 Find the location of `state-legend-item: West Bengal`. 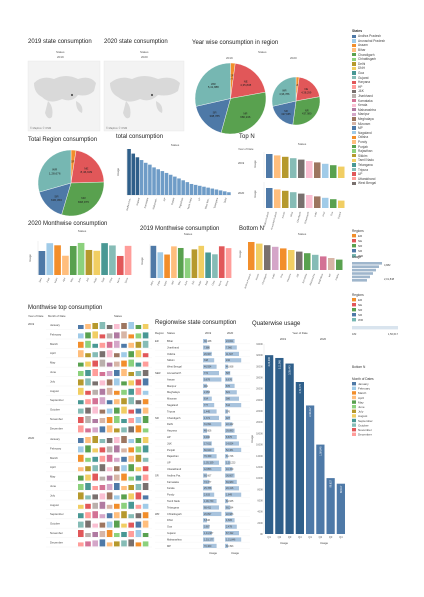

state-legend-item: West Bengal is located at coordinates (375, 183).